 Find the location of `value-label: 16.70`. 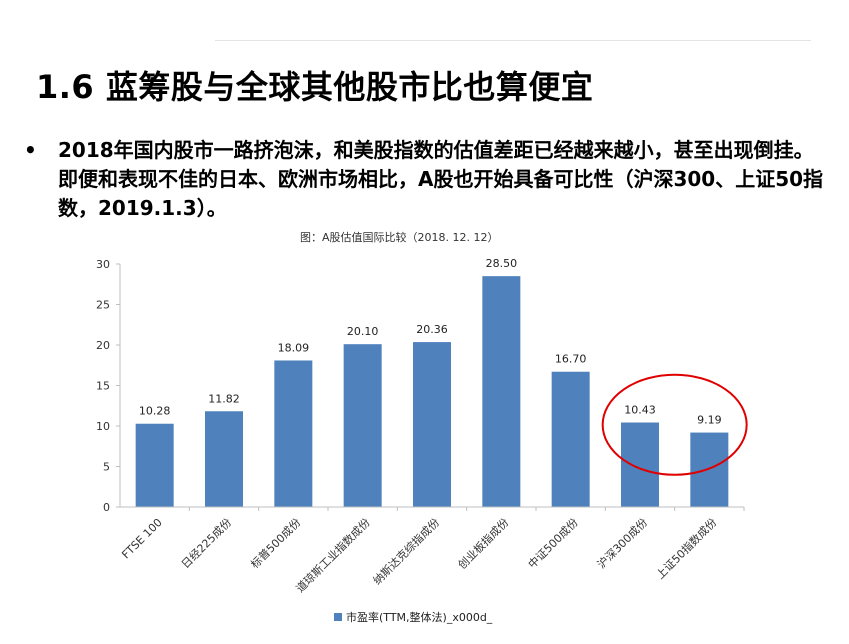

value-label: 16.70 is located at coordinates (571, 359).